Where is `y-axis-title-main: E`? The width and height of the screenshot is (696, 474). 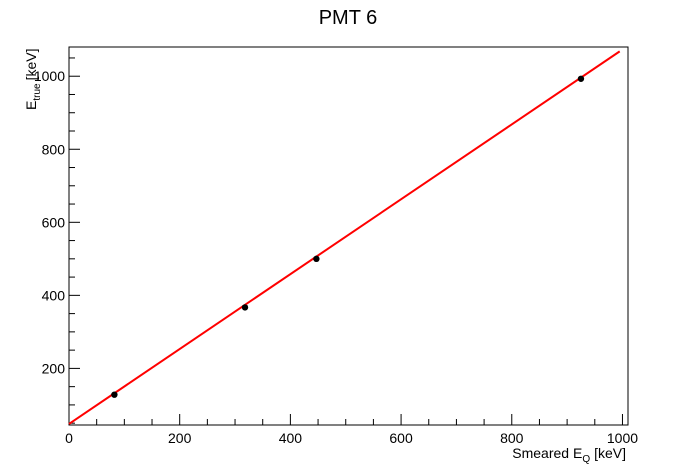 y-axis-title-main: E is located at coordinates (31, 105).